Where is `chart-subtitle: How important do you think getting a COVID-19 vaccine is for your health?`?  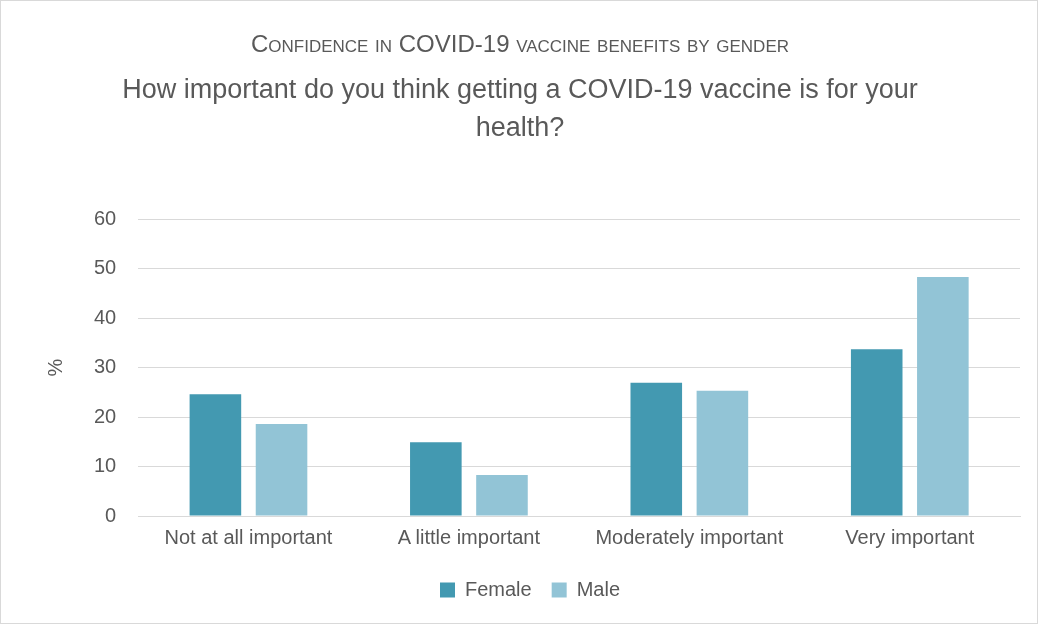
chart-subtitle: How important do you think getting a COVID-19 vaccine is for your health? is located at coordinates (520, 108).